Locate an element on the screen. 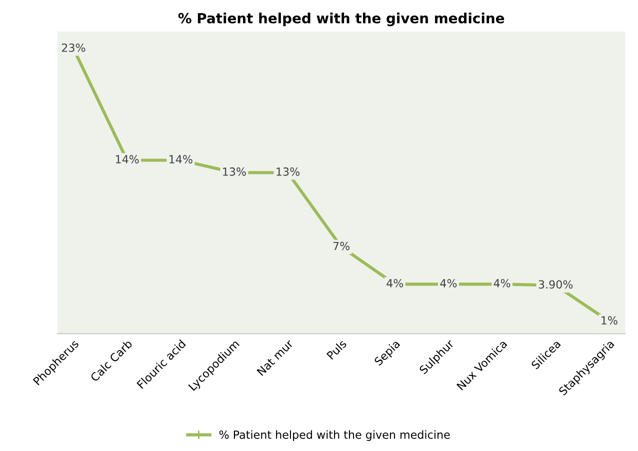  legend-label: % Patient helped with the given medicine is located at coordinates (334, 435).